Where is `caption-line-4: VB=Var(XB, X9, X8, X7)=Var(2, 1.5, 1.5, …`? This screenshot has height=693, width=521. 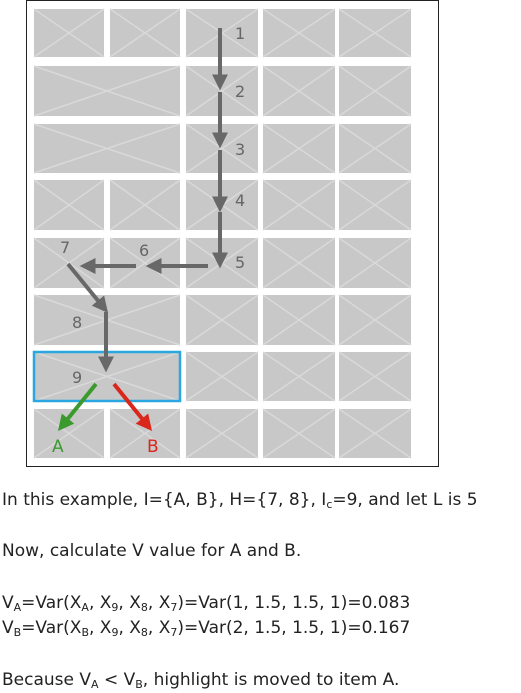
caption-line-4: VB=Var(XB, X9, X8, X7)=Var(2, 1.5, 1.5, … is located at coordinates (206, 628).